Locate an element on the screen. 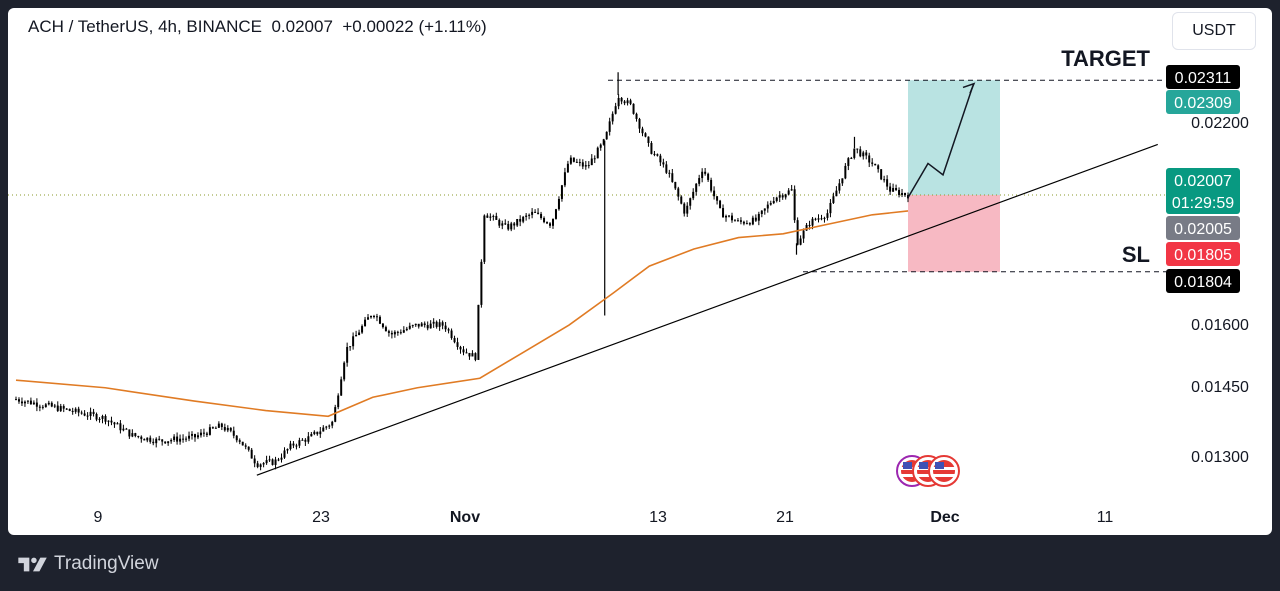 This screenshot has width=1280, height=591. price-tag-text: 0.02309 is located at coordinates (1203, 103).